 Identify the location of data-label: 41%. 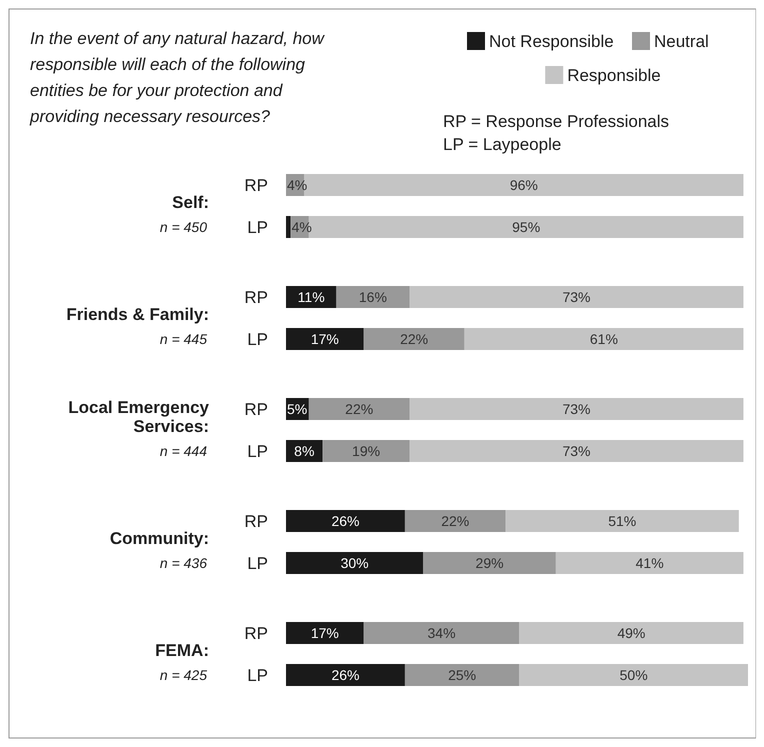
(650, 563).